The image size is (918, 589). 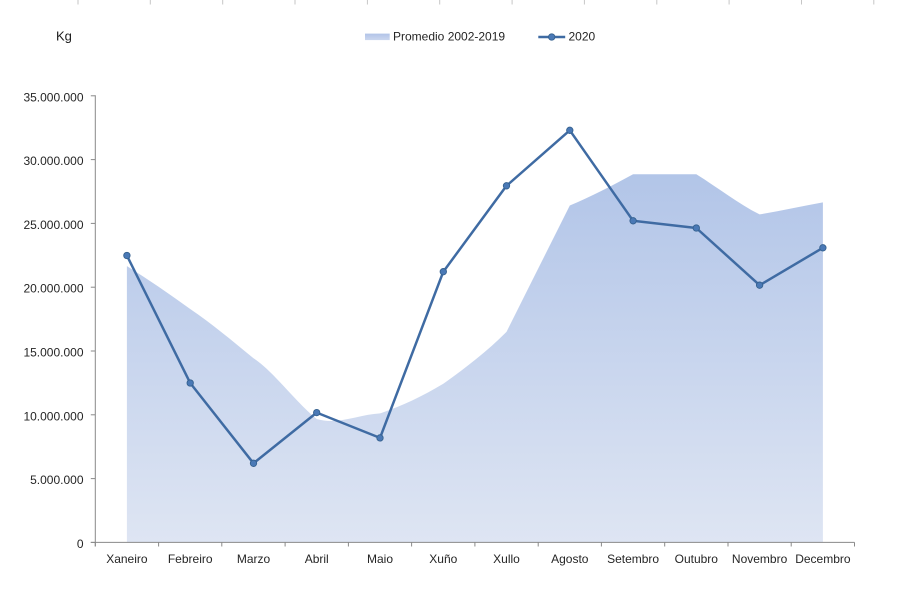 What do you see at coordinates (53, 161) in the screenshot?
I see `svg-text: 30.000.000` at bounding box center [53, 161].